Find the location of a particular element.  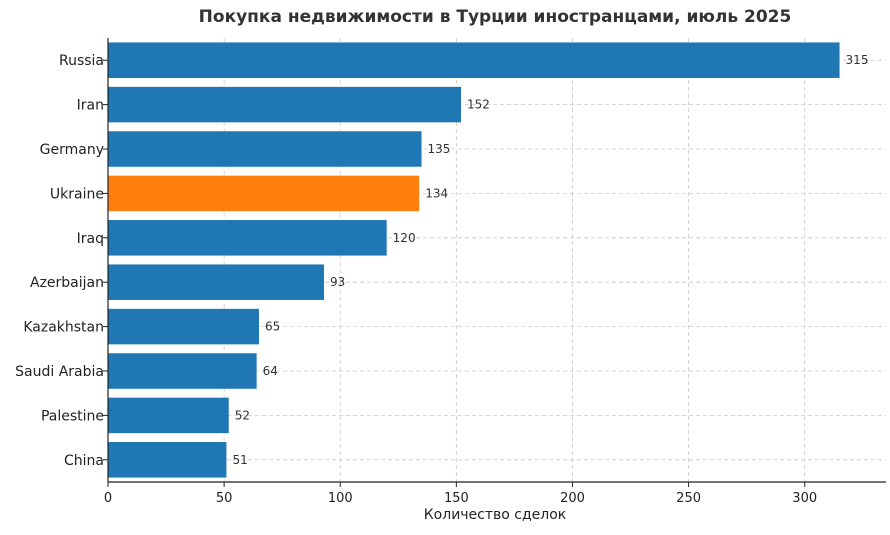

value-label: 65 is located at coordinates (272, 327).